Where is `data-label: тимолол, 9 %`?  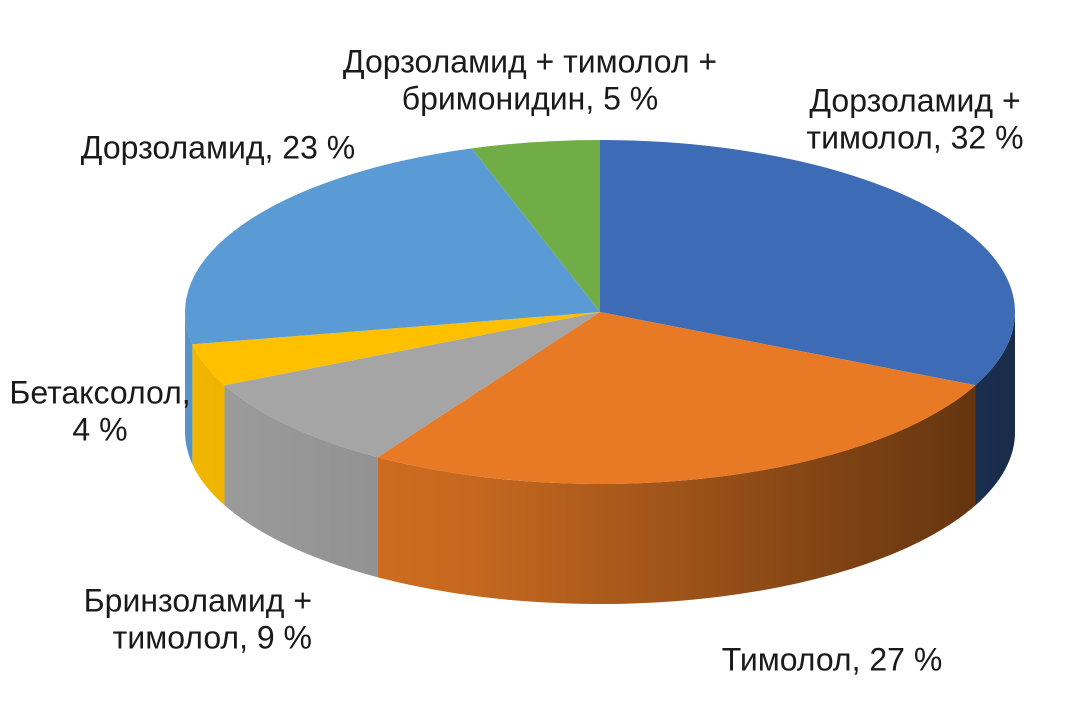 data-label: тимолол, 9 % is located at coordinates (212, 637).